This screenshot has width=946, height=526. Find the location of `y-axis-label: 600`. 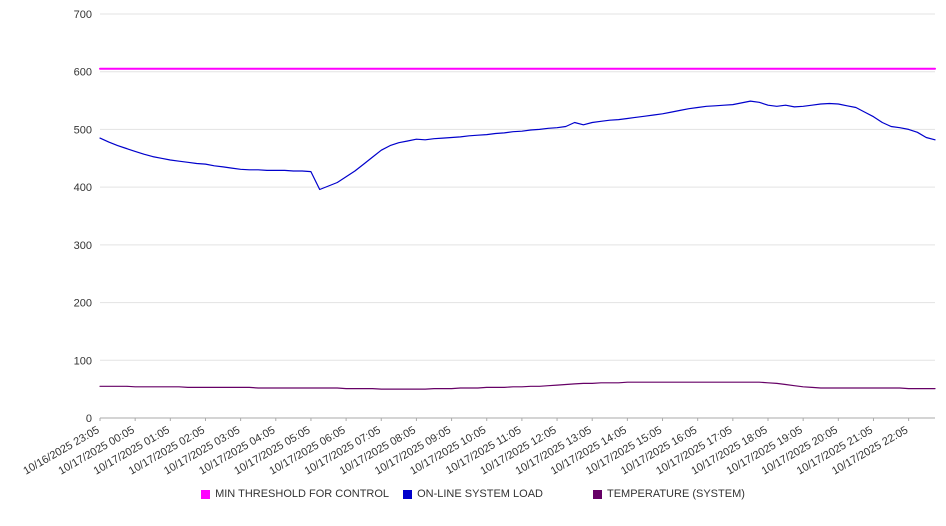

y-axis-label: 600 is located at coordinates (83, 73).